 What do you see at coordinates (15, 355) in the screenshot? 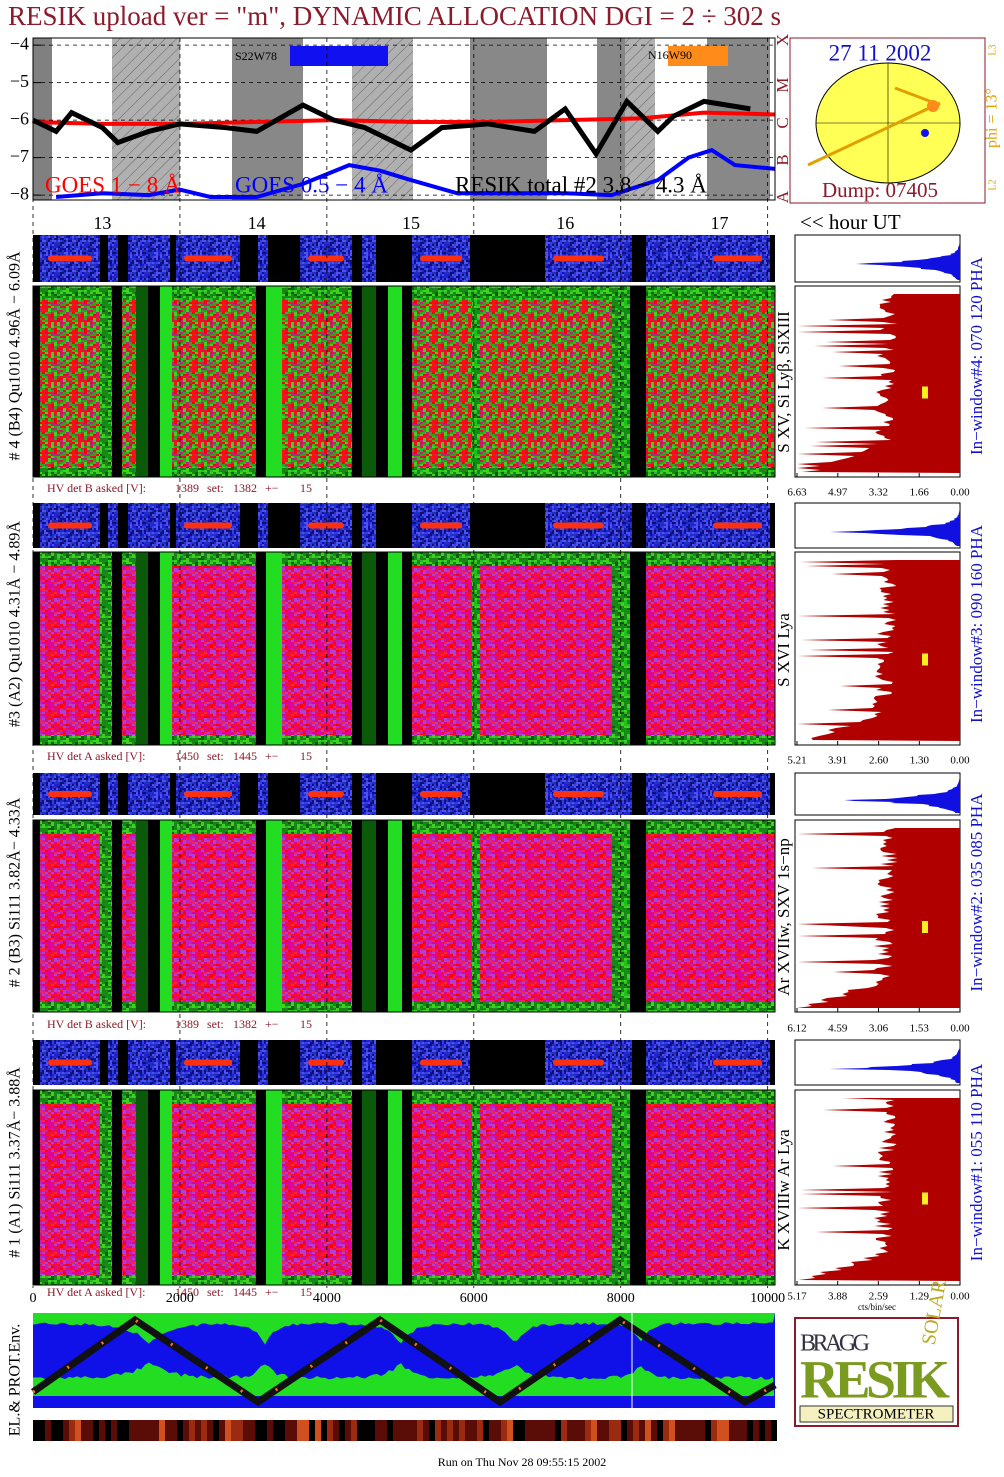
I see `panel-label: # 4 (B4) Qu1010 4.96Å − 6.09Å` at bounding box center [15, 355].